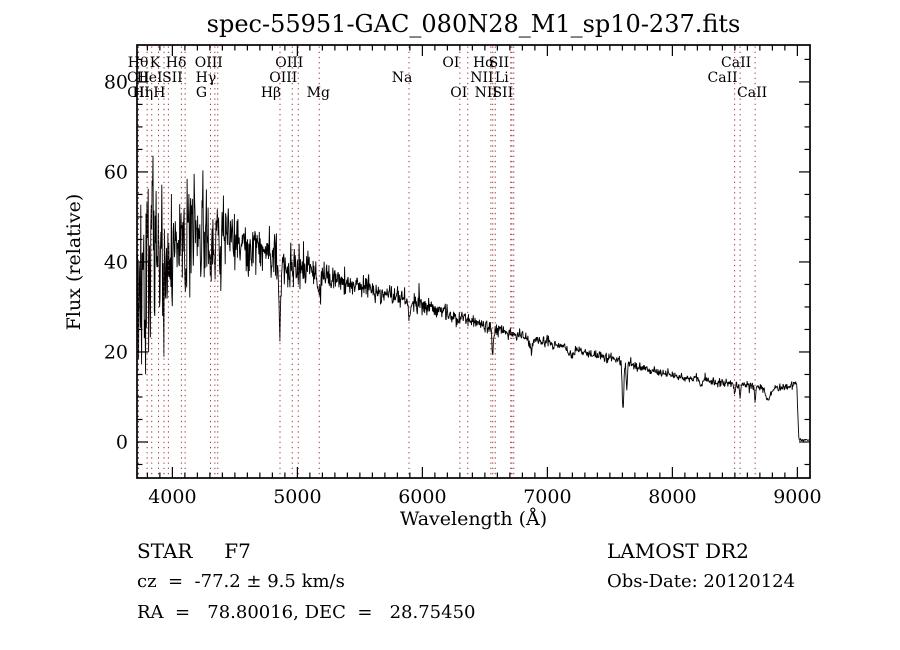 Image resolution: width=900 pixels, height=650 pixels. What do you see at coordinates (306, 612) in the screenshot?
I see `ra-dec-label: RA = 78.80016, DEC = 28.75450` at bounding box center [306, 612].